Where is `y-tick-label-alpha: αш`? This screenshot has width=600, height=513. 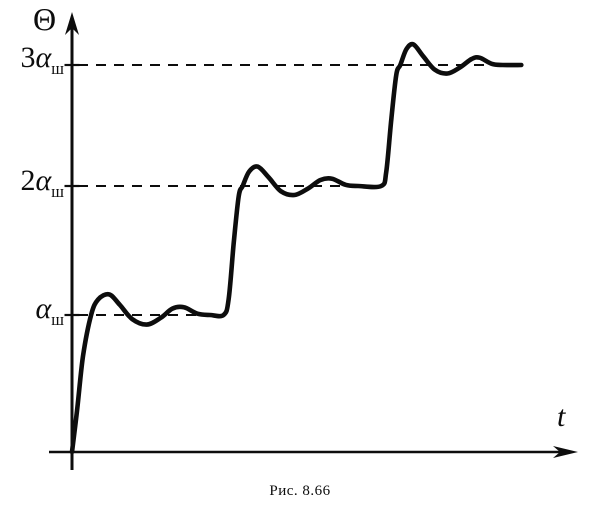 y-tick-label-alpha: αш is located at coordinates (49, 310).